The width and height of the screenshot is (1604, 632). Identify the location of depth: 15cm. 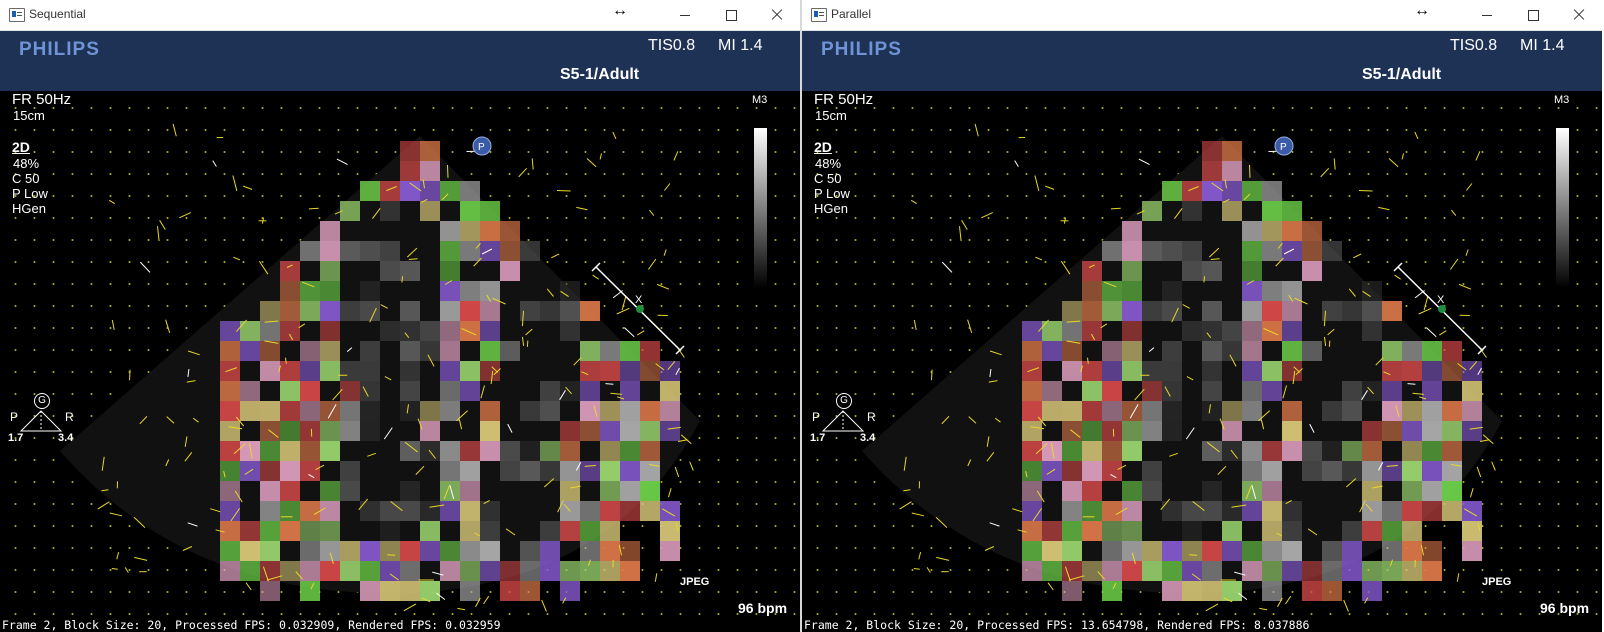
(831, 115).